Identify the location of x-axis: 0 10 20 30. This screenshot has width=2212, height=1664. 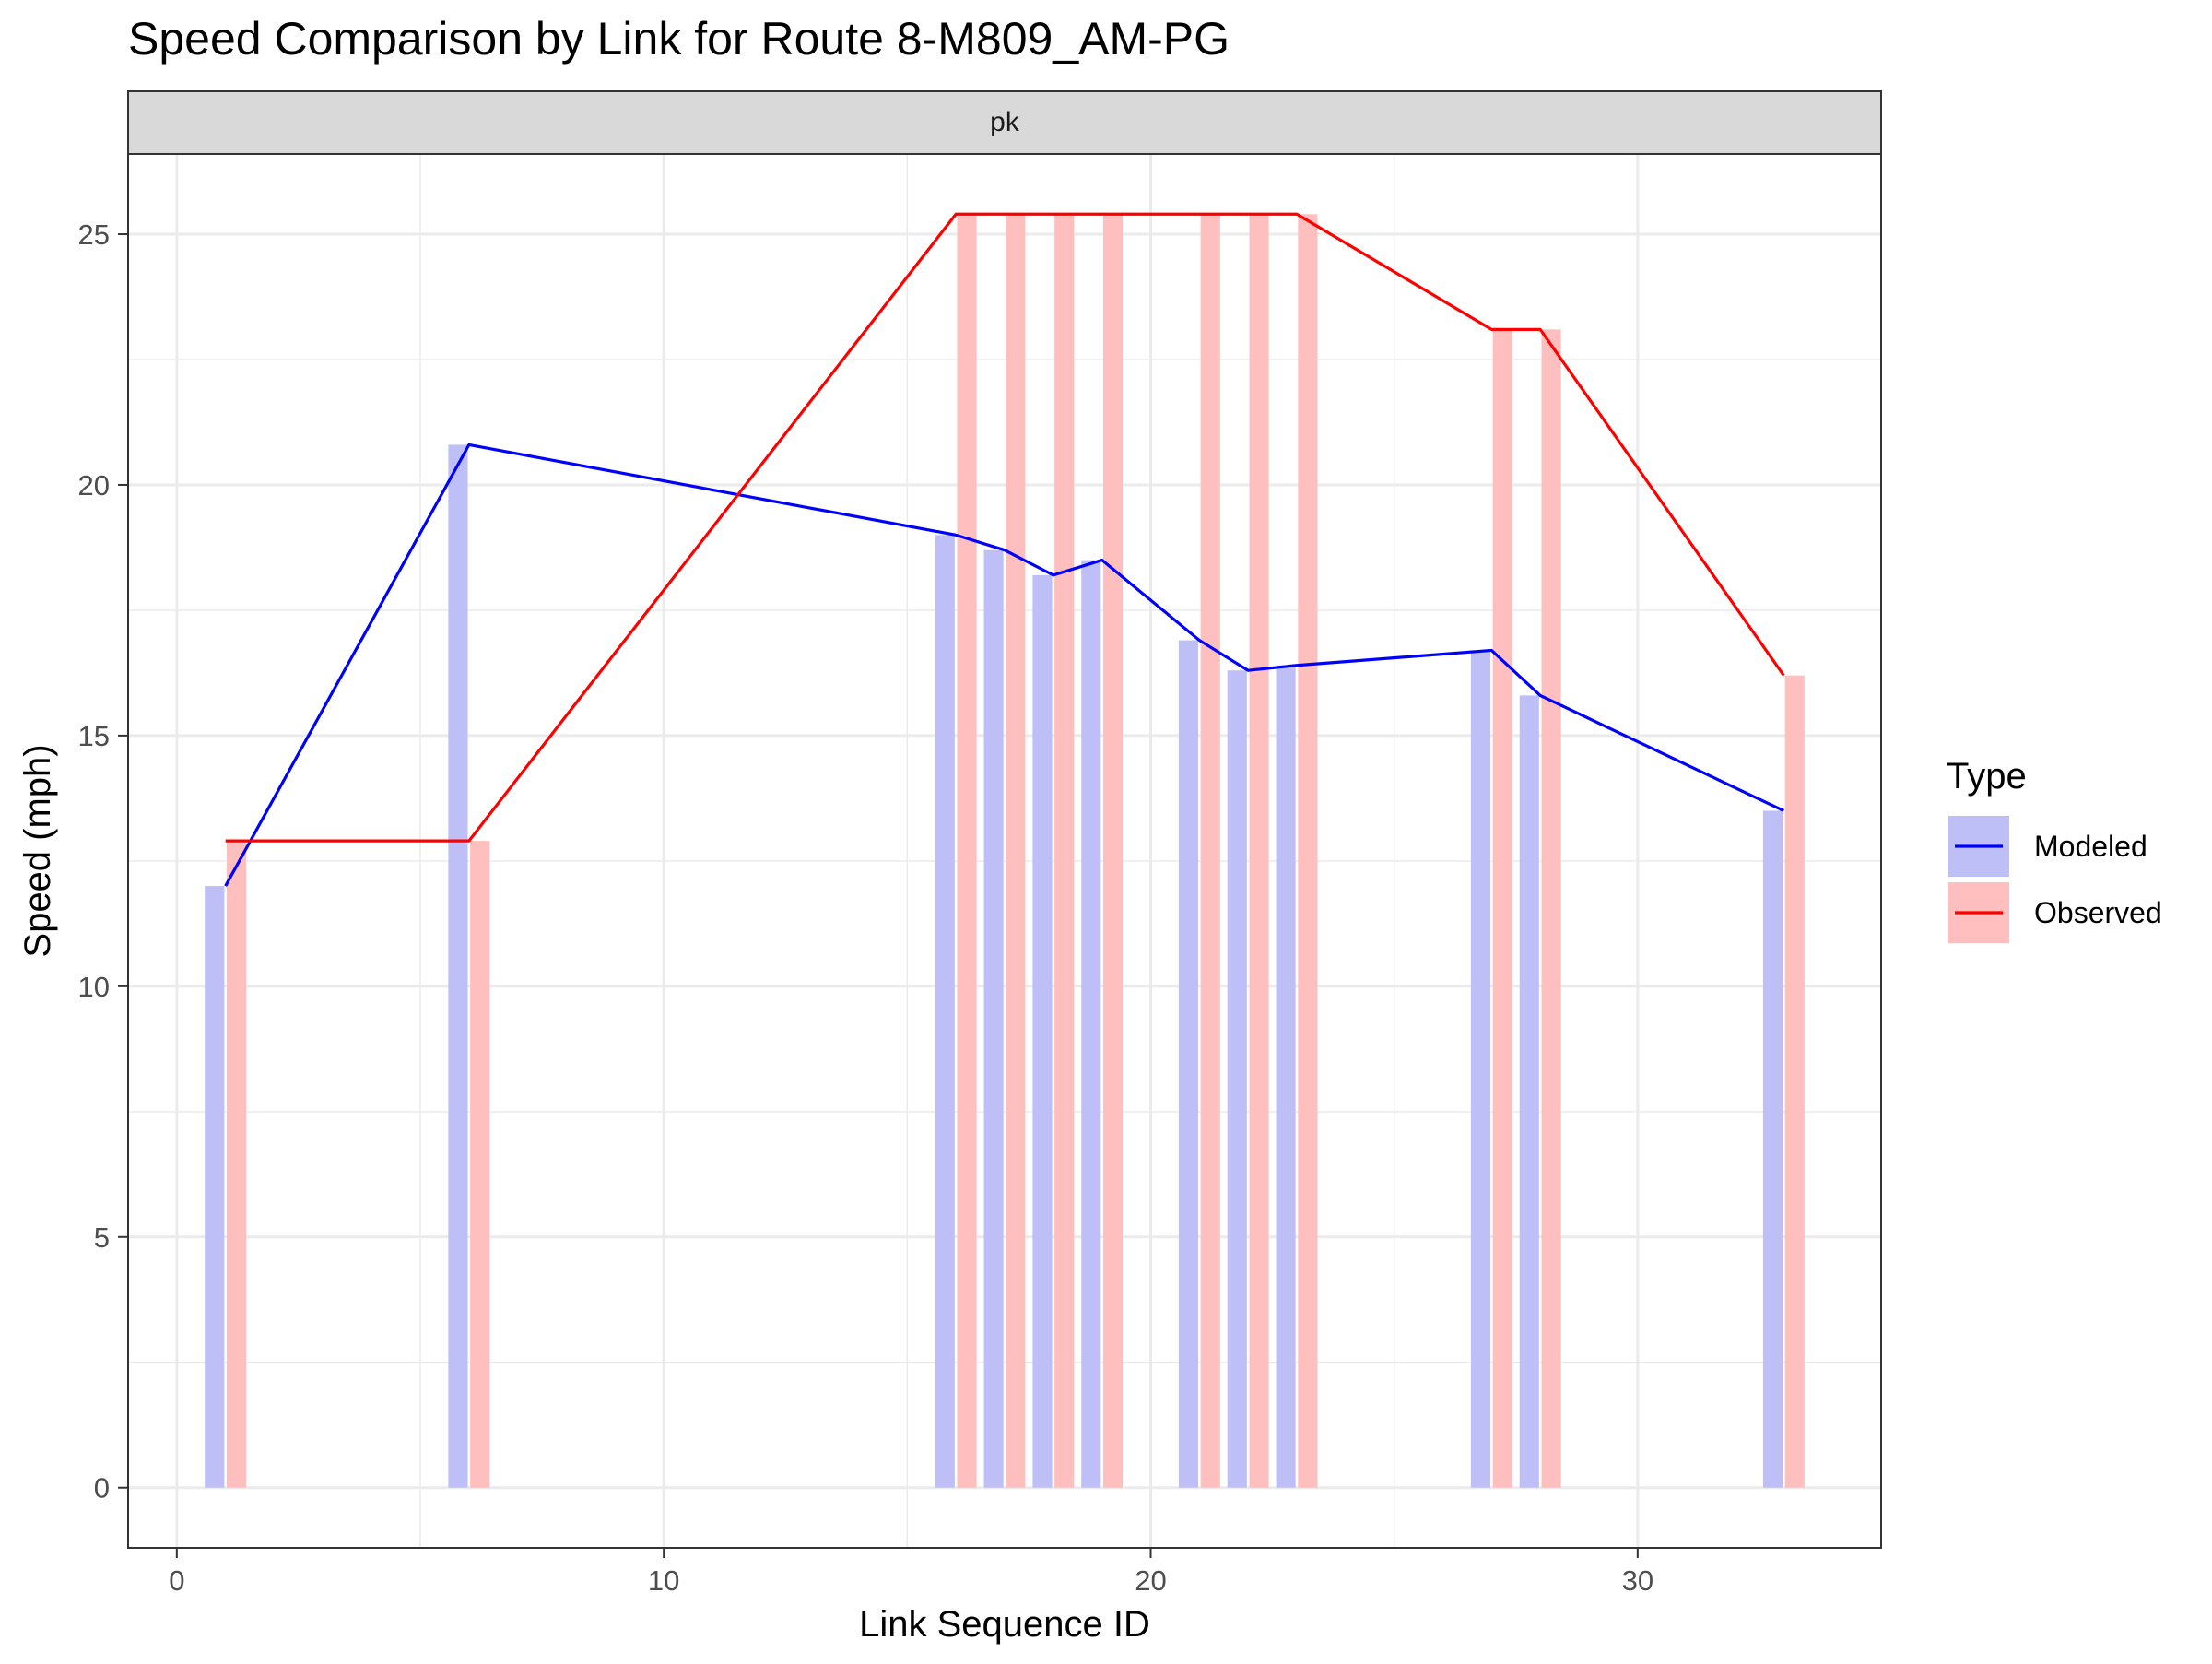
(911, 1572).